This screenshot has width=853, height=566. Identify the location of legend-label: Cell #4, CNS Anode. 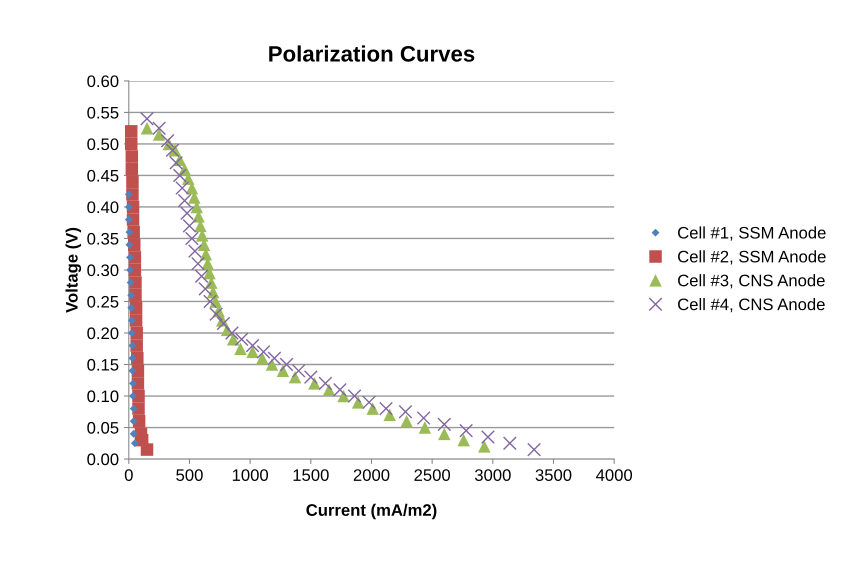
(751, 305).